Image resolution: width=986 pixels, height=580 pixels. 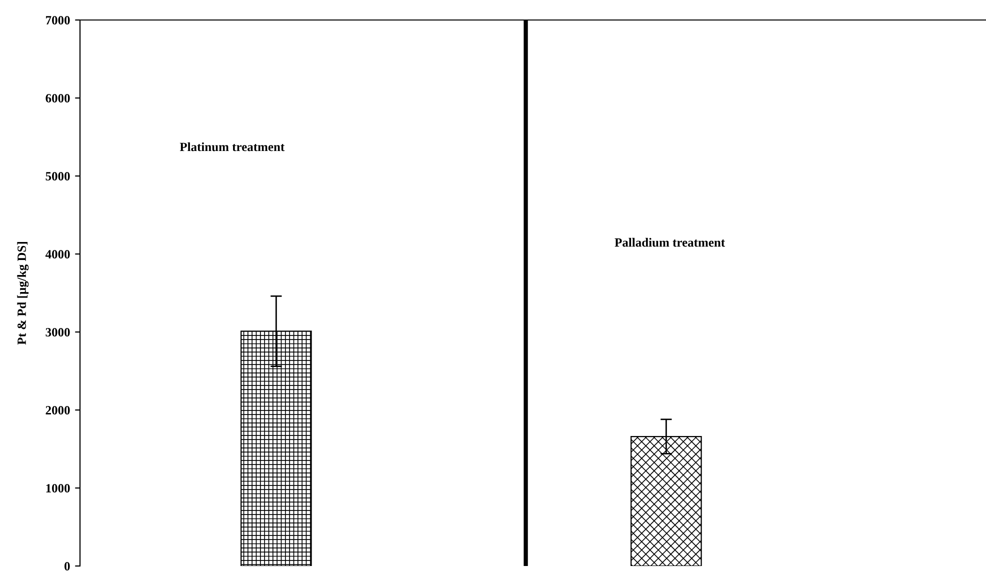 I want to click on y-tick-label: 3000, so click(x=58, y=332).